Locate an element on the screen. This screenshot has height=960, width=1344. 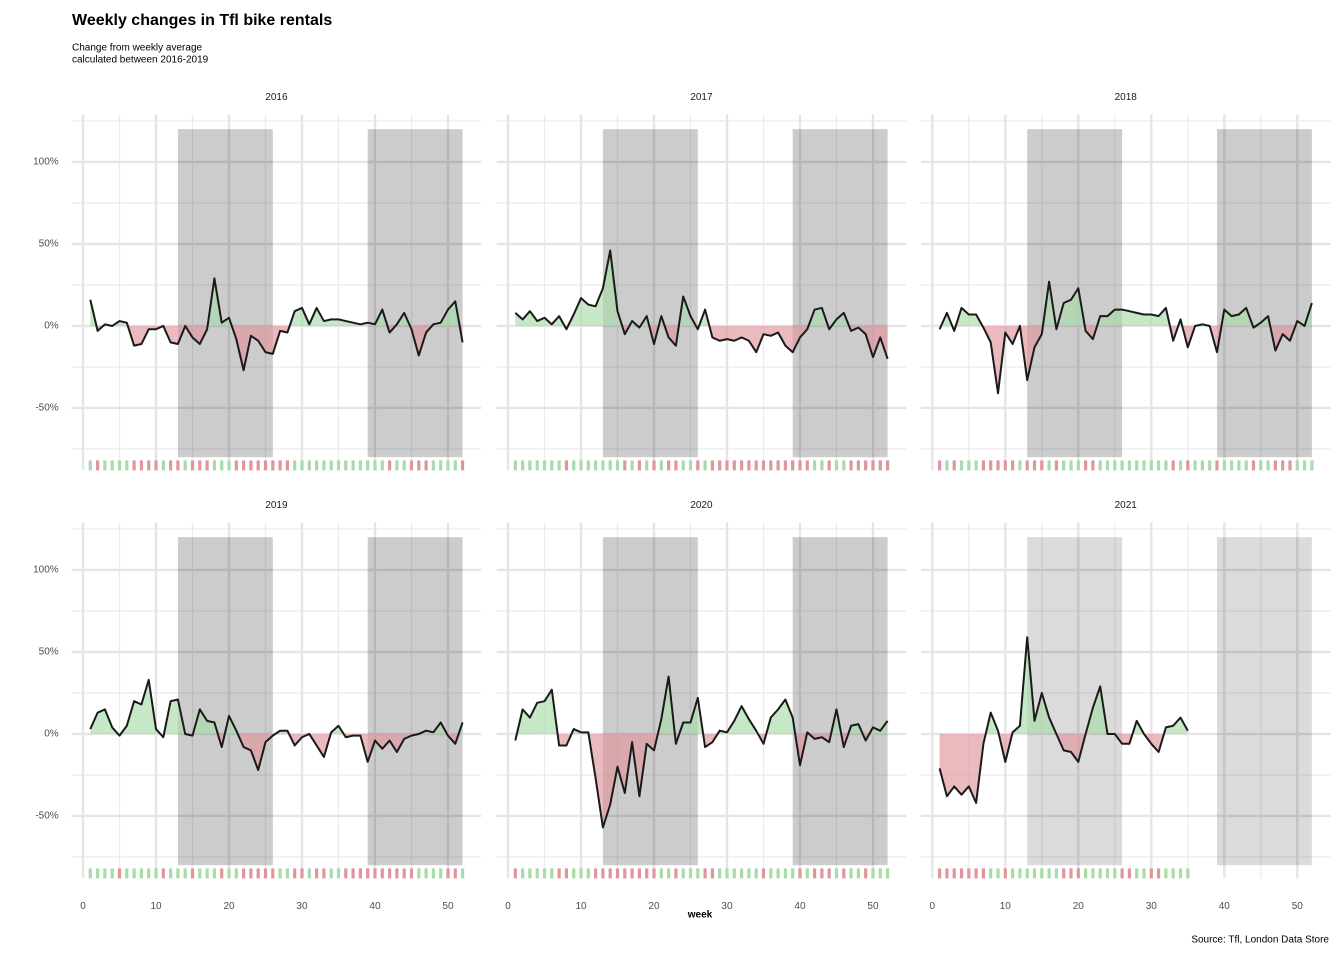
caption: Source: Tfl, London Data Store is located at coordinates (1260, 940).